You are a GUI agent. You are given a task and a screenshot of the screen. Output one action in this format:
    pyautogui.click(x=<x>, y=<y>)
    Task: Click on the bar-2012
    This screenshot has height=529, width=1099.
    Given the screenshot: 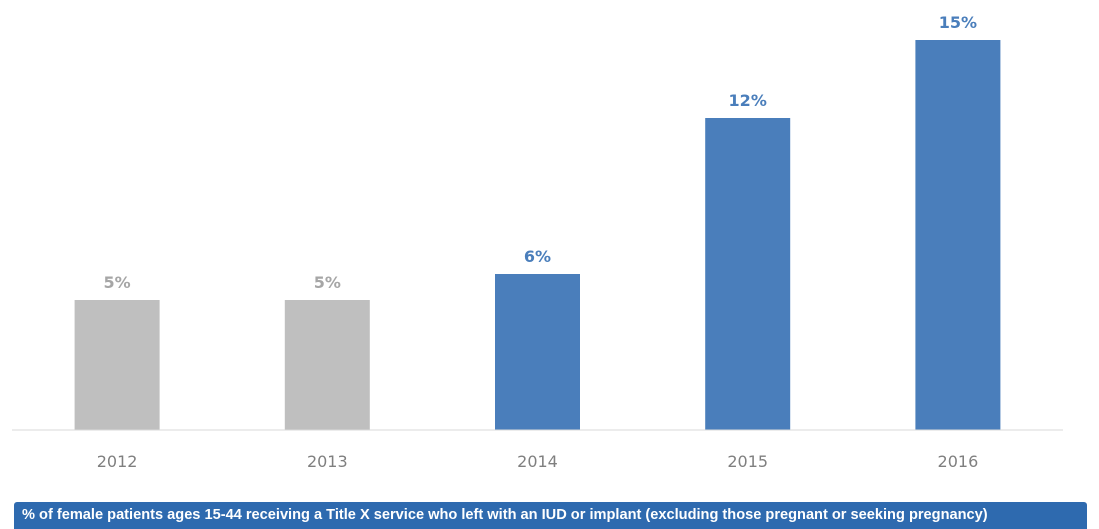 What is the action you would take?
    pyautogui.click(x=117, y=365)
    